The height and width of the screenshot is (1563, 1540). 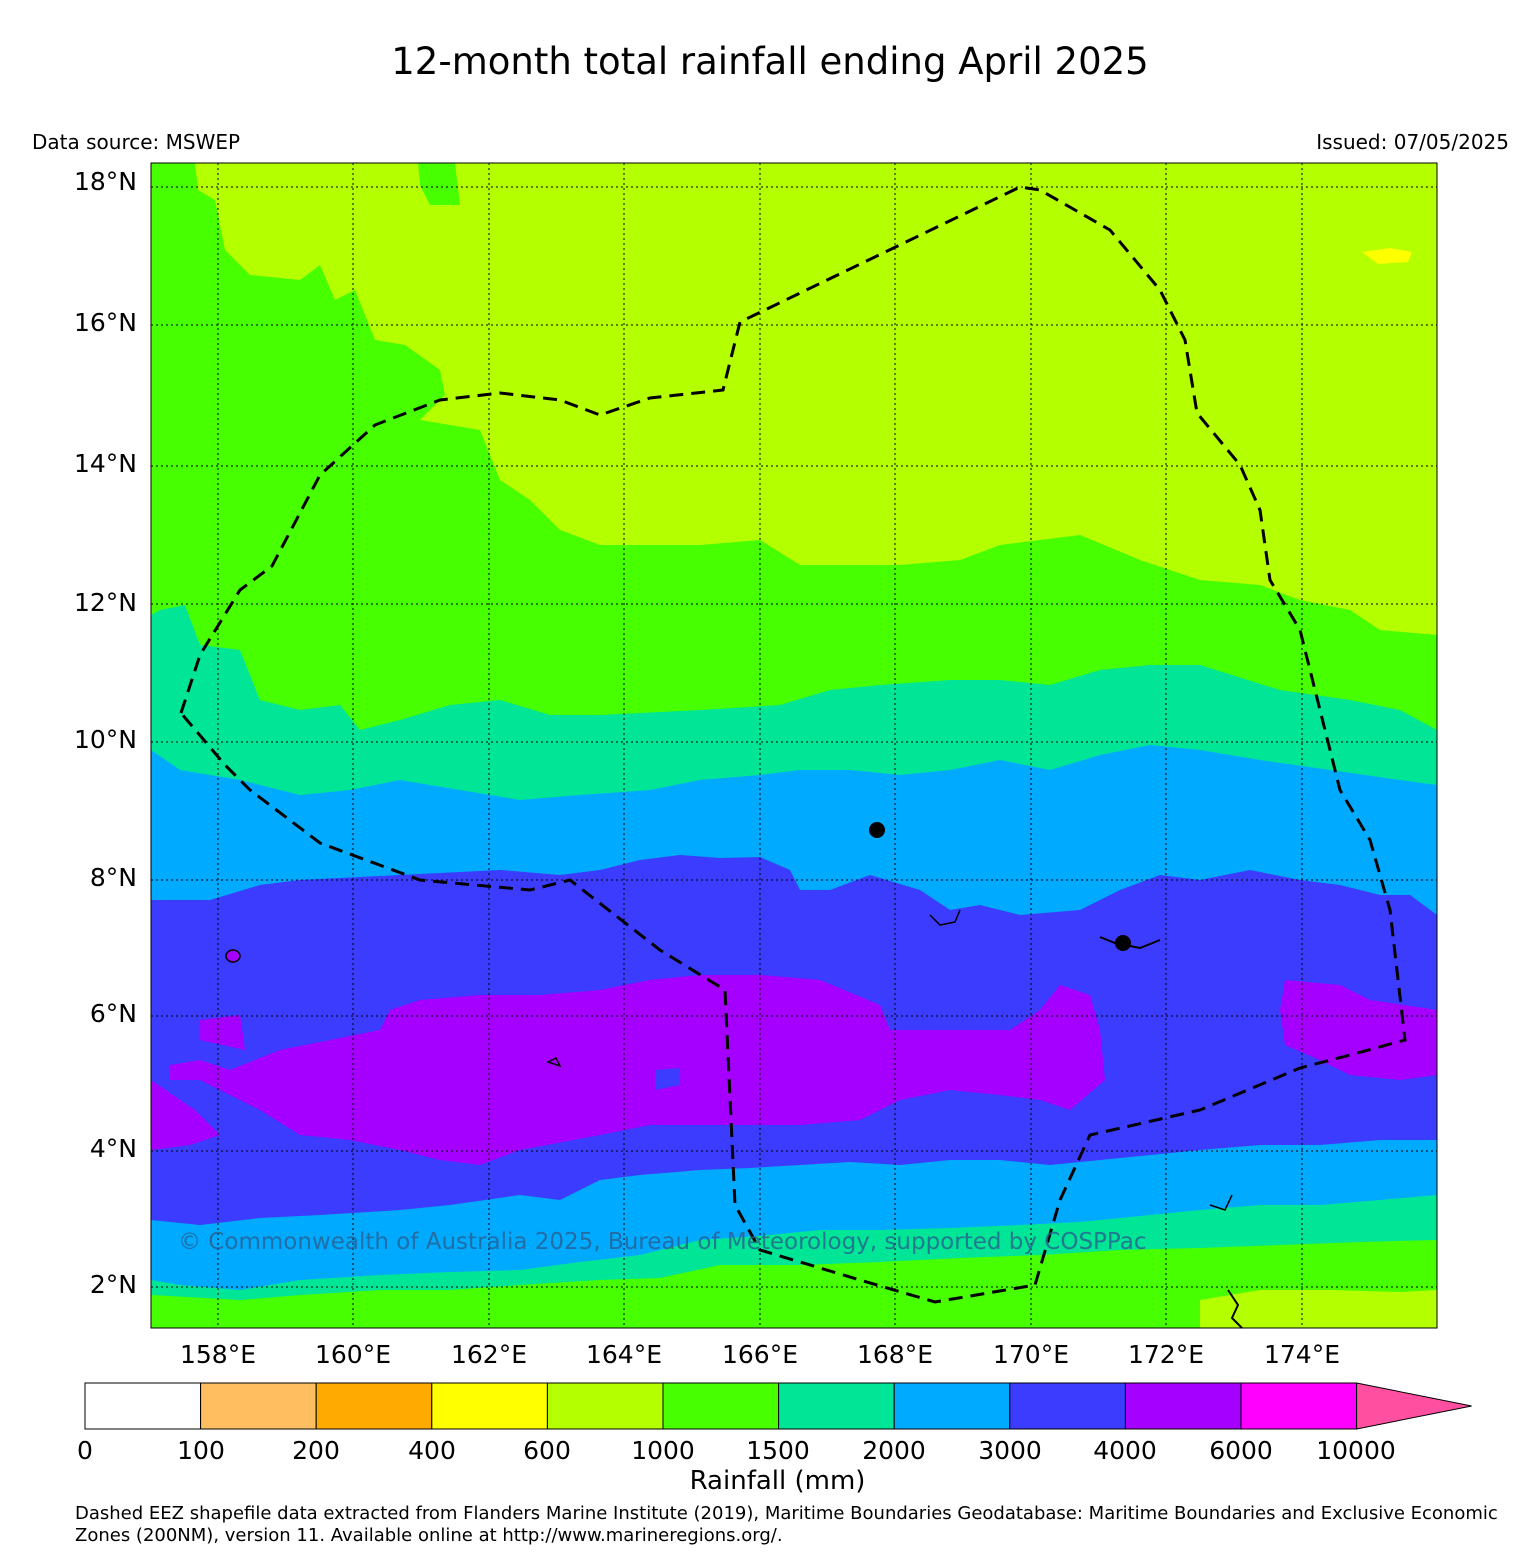 What do you see at coordinates (777, 1481) in the screenshot?
I see `colorbar-title: Rainfall (mm)` at bounding box center [777, 1481].